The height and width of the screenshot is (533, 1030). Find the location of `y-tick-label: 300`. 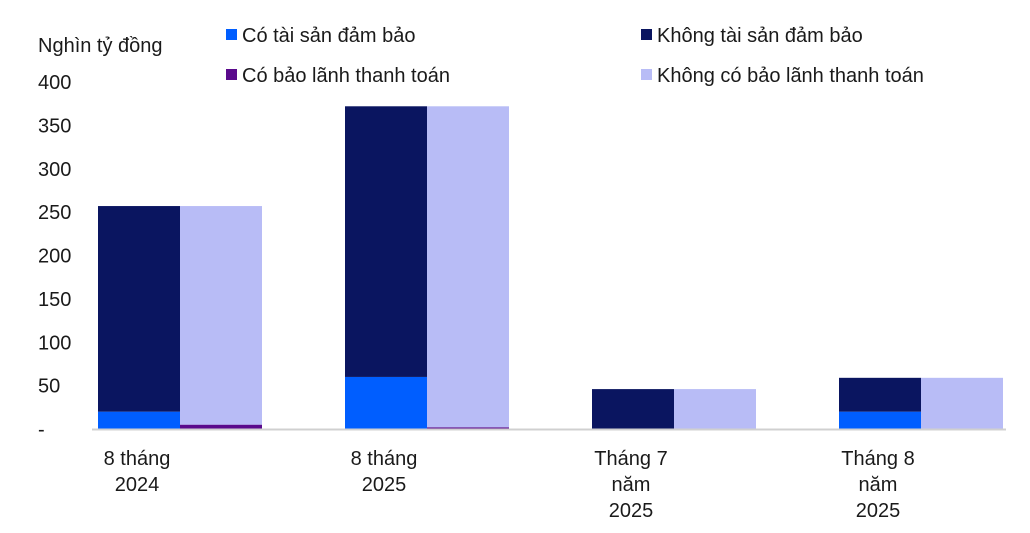

y-tick-label: 300 is located at coordinates (54, 170).